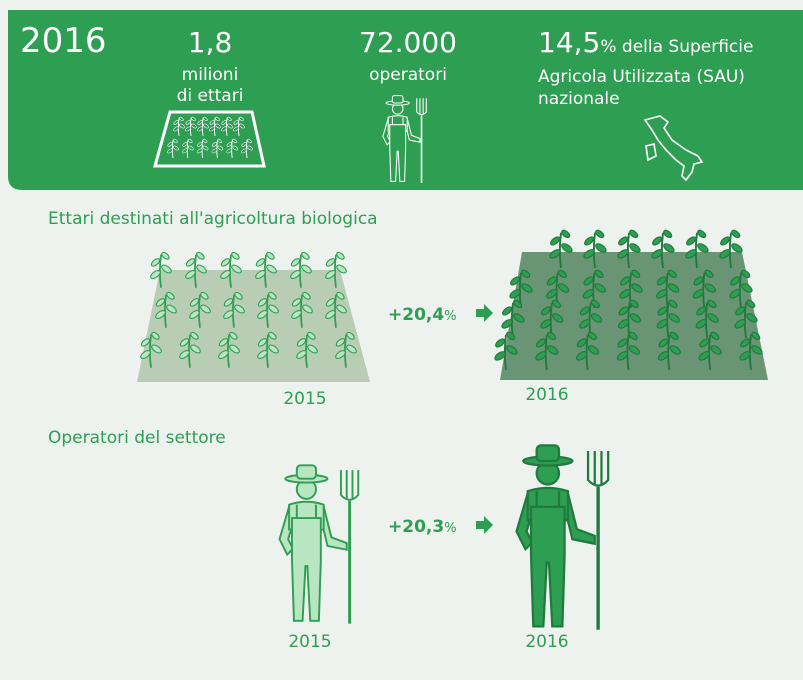  I want to click on stat-label: operatori, so click(408, 75).